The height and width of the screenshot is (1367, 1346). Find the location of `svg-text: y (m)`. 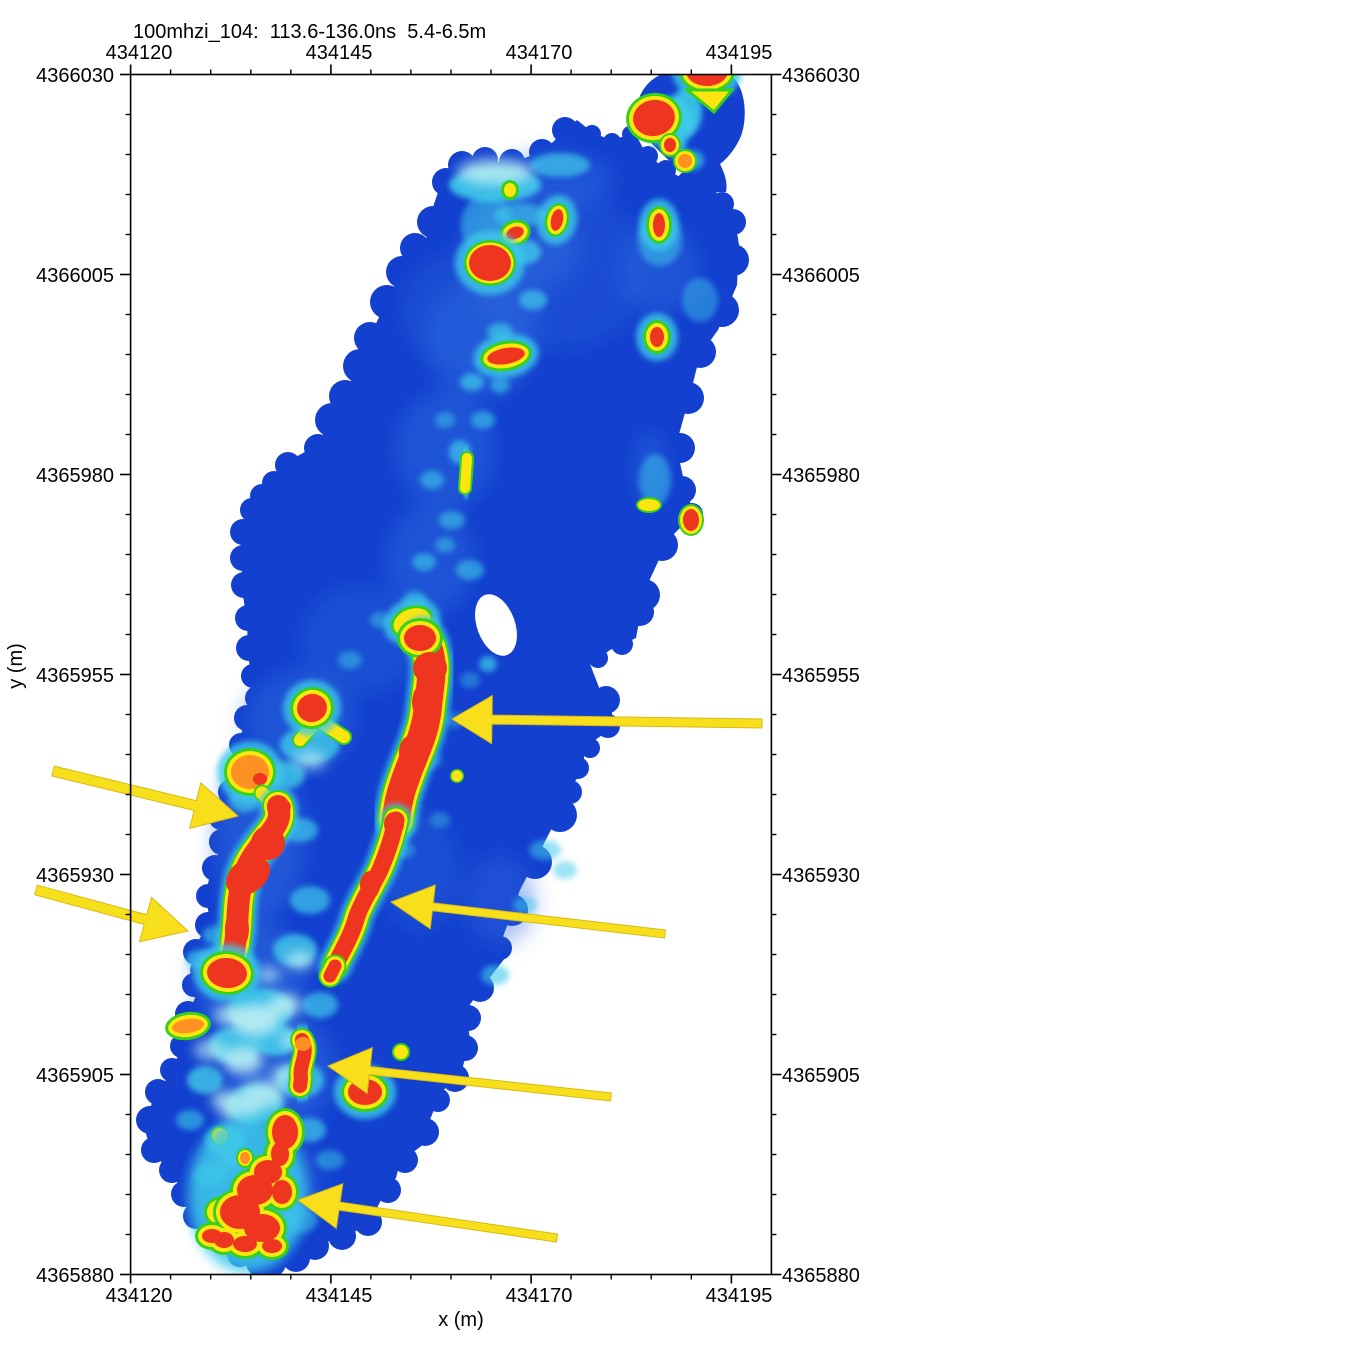

svg-text: y (m) is located at coordinates (16, 666).